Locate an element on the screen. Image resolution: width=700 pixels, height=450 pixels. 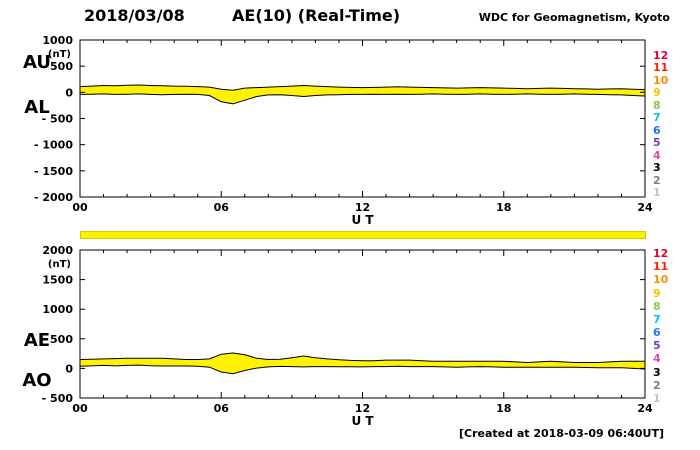
curve-AO is located at coordinates (362, 369).